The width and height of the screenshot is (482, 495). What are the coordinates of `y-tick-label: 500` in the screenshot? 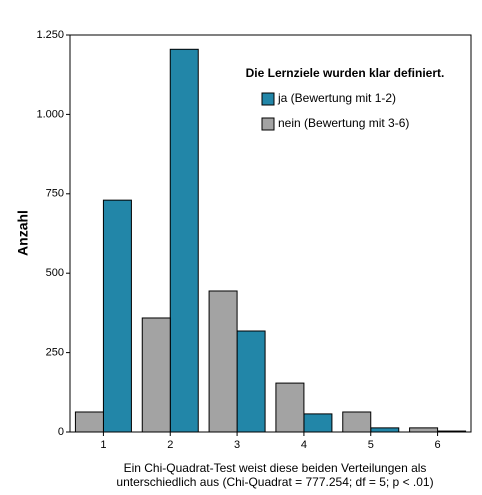 It's located at (55, 273).